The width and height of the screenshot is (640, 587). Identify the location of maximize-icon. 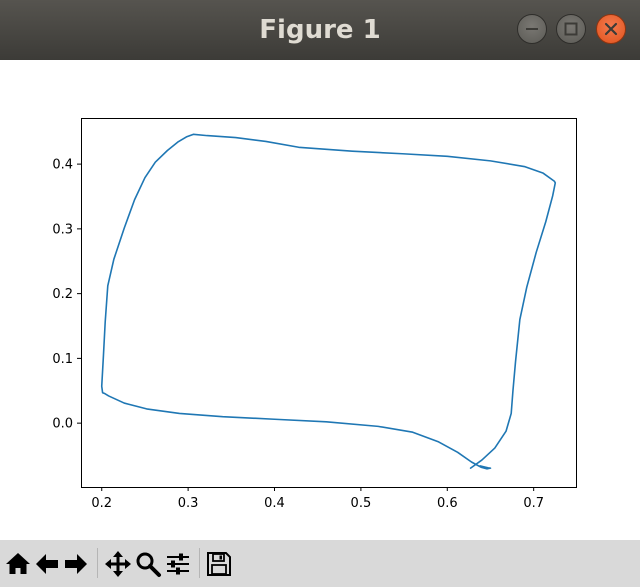
(571, 29).